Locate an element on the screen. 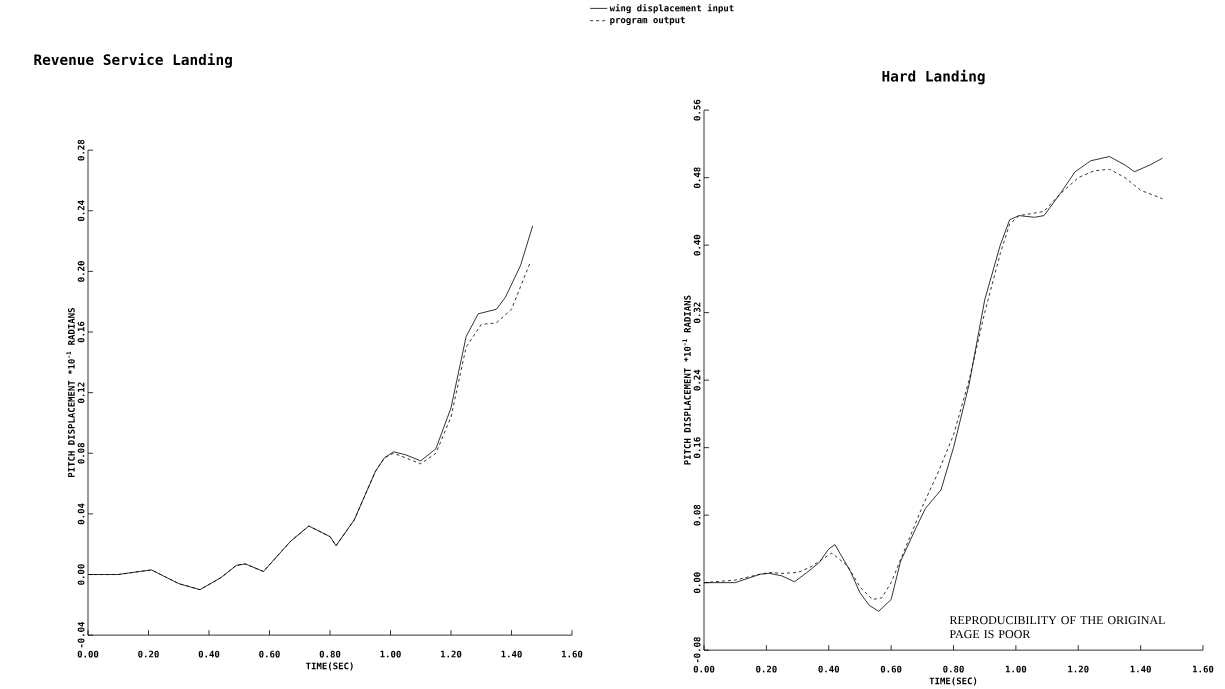 This screenshot has width=1225, height=689. y-tick-label: 0.40 is located at coordinates (697, 245).